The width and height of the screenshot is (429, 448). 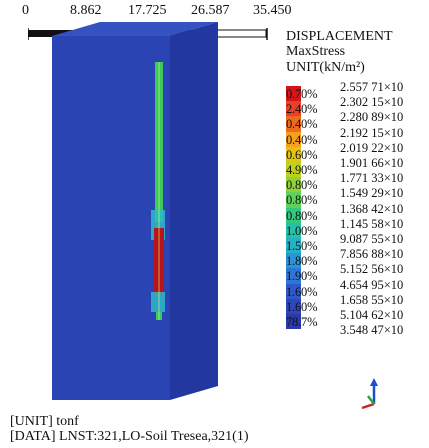 What do you see at coordinates (372, 193) in the screenshot?
I see `legend-value: 1.549 29×10` at bounding box center [372, 193].